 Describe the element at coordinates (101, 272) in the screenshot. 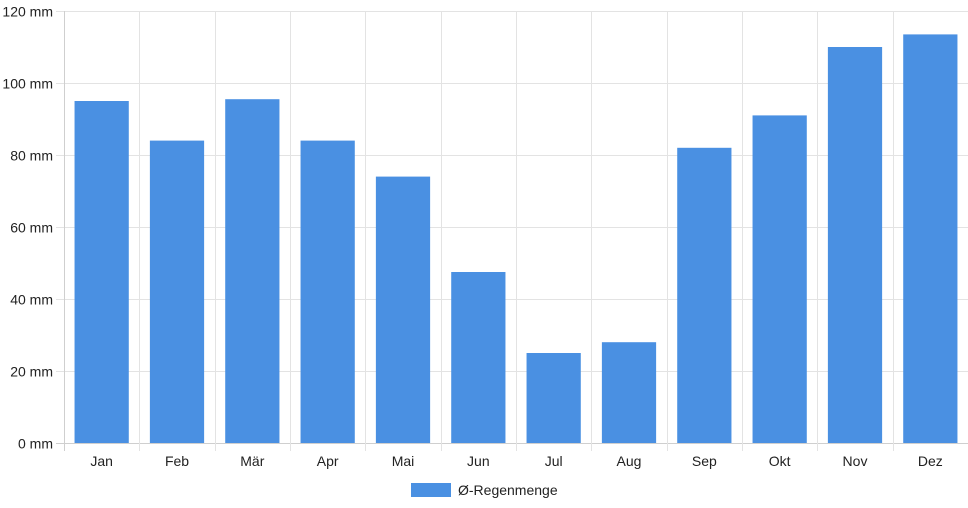

I see `bar-jan` at that location.